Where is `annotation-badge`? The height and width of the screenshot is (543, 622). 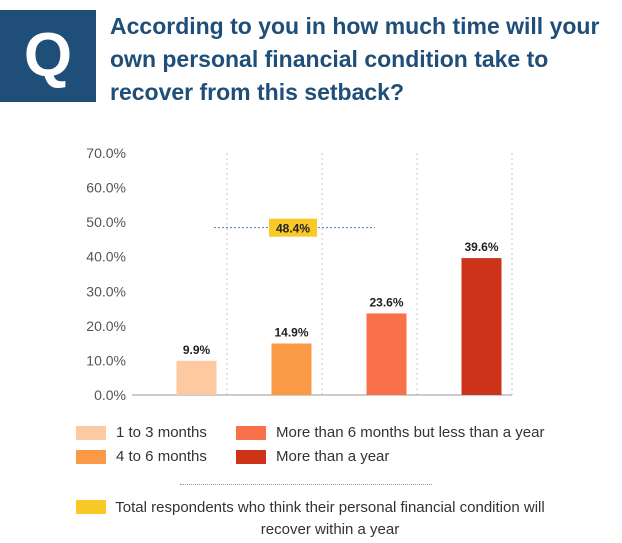 annotation-badge is located at coordinates (293, 227).